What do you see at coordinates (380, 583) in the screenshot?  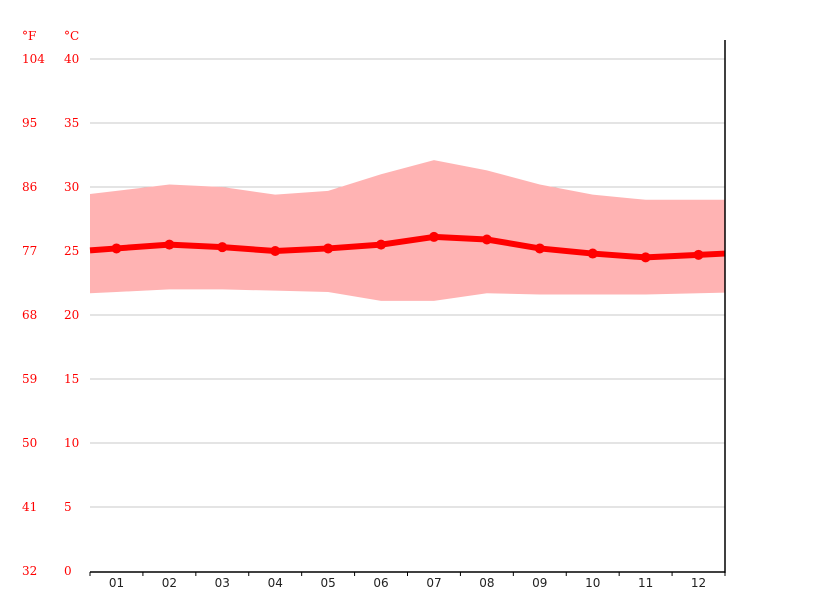 I see `month-label: 06` at bounding box center [380, 583].